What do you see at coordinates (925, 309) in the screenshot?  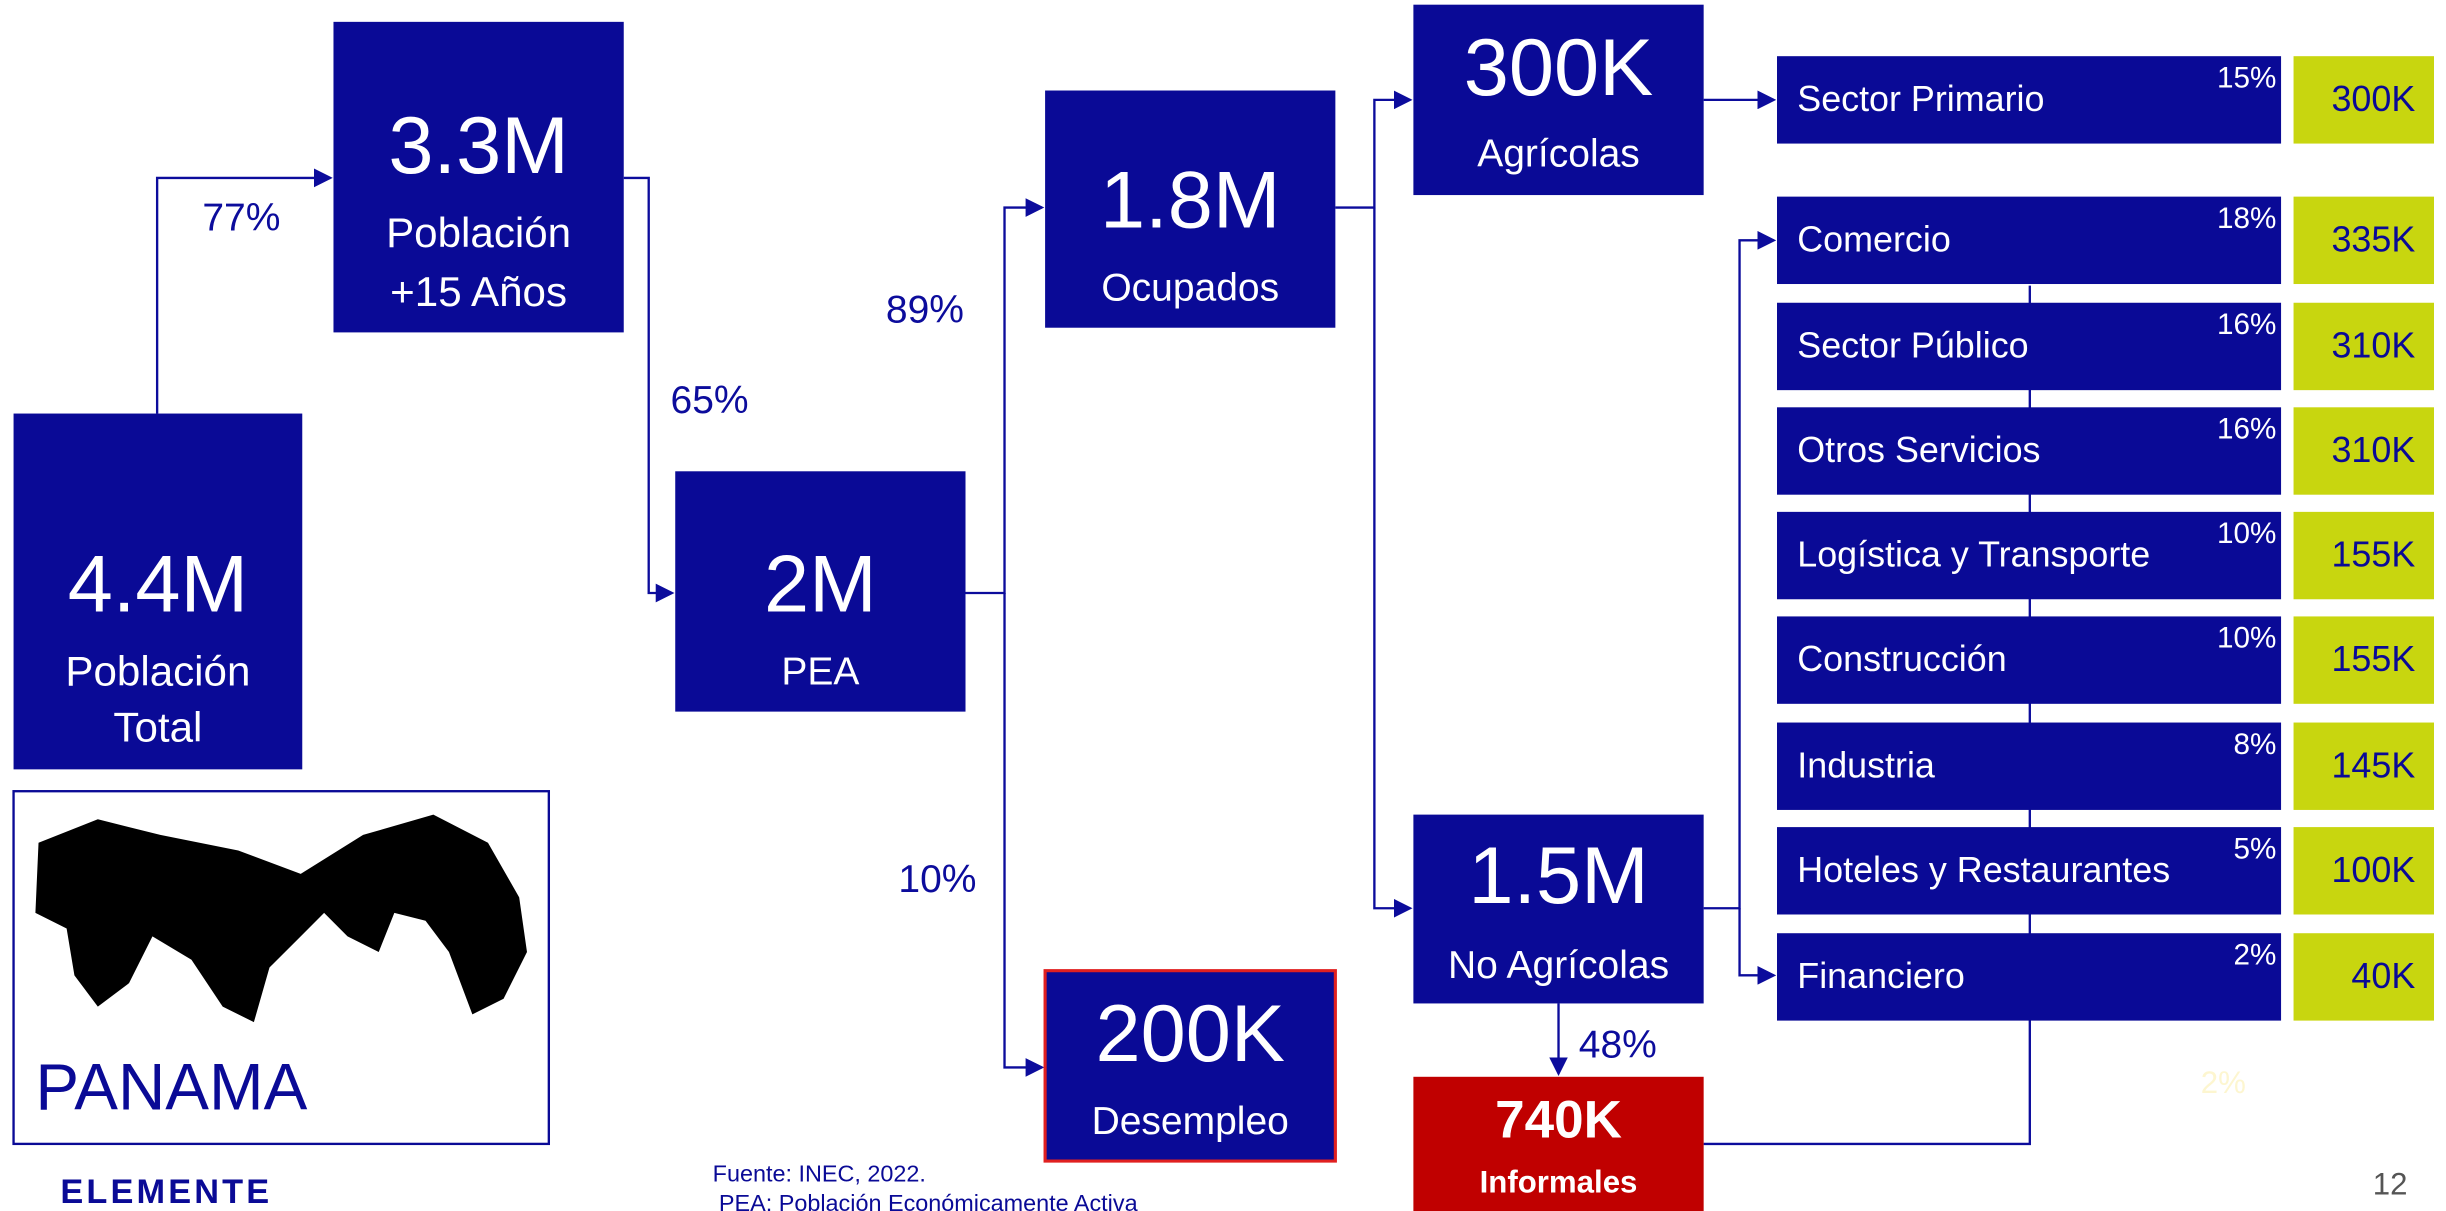 I see `edge-pct: 89%` at bounding box center [925, 309].